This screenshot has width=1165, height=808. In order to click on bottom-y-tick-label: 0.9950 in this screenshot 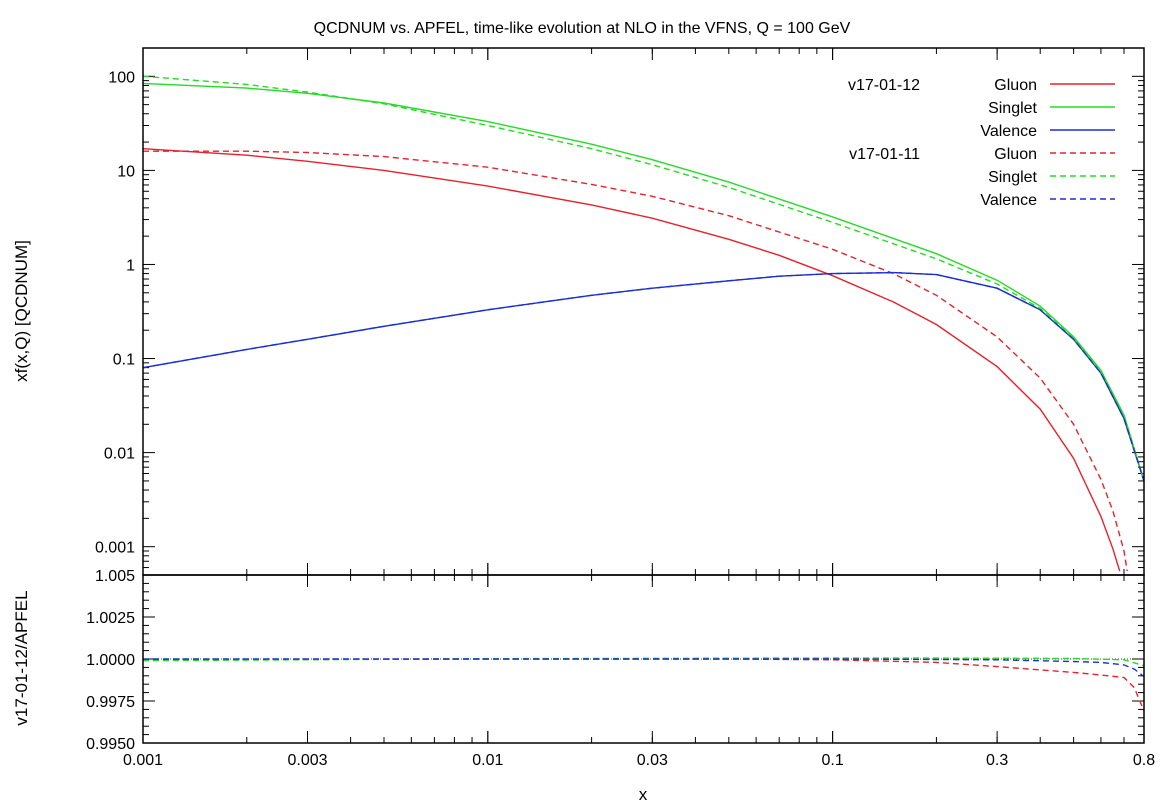, I will do `click(110, 744)`.